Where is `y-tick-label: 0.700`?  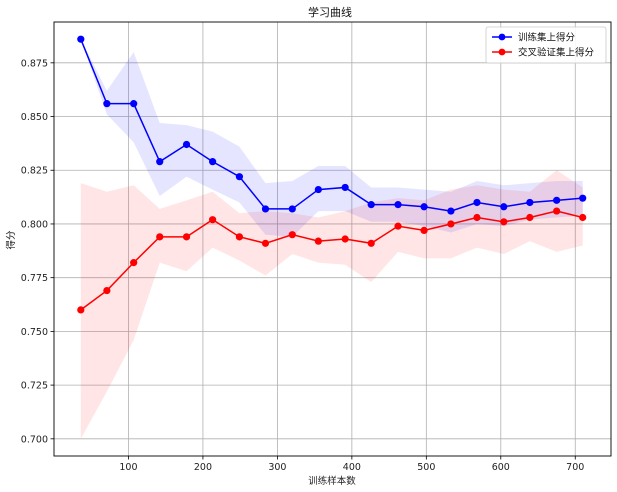
y-tick-label: 0.700 is located at coordinates (34, 439).